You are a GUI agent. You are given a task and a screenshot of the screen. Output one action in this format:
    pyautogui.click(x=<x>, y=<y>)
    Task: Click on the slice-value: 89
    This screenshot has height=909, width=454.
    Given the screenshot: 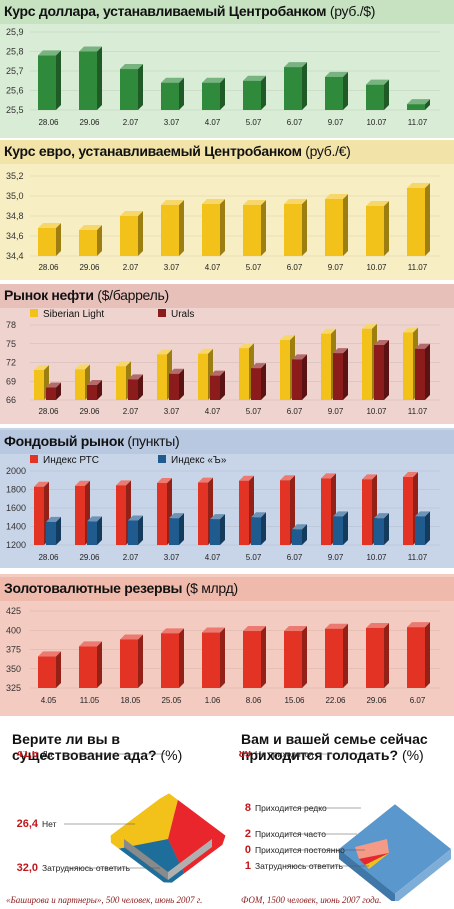 What is the action you would take?
    pyautogui.click(x=245, y=755)
    